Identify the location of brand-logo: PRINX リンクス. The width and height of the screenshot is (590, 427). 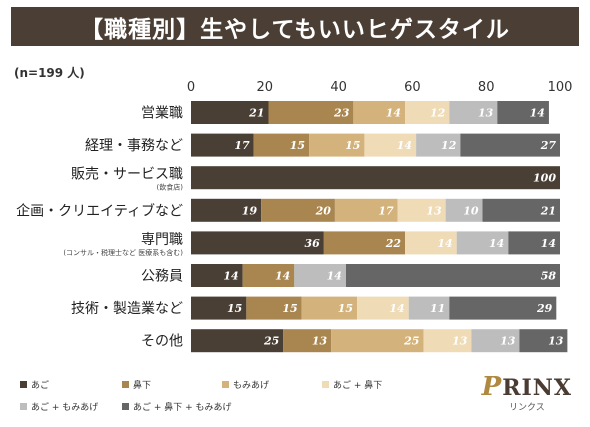
(526, 392).